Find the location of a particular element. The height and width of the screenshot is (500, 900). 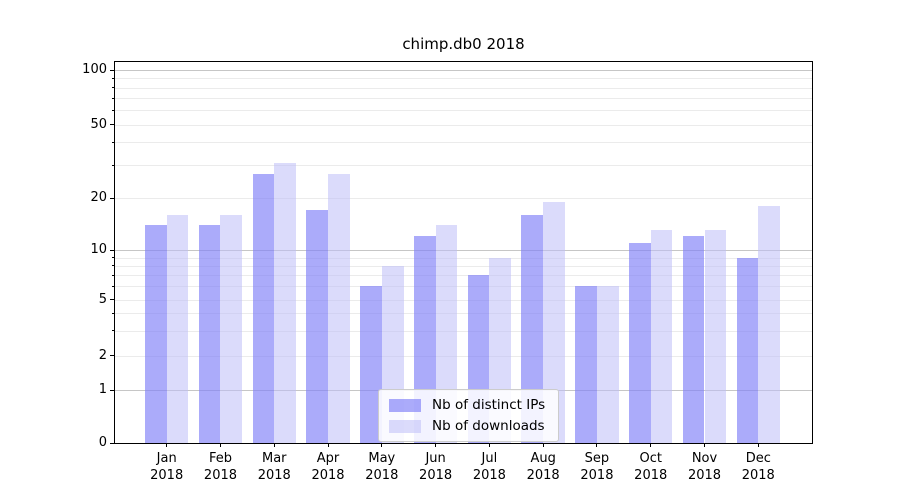

y-tick-label: 0 is located at coordinates (102, 442).